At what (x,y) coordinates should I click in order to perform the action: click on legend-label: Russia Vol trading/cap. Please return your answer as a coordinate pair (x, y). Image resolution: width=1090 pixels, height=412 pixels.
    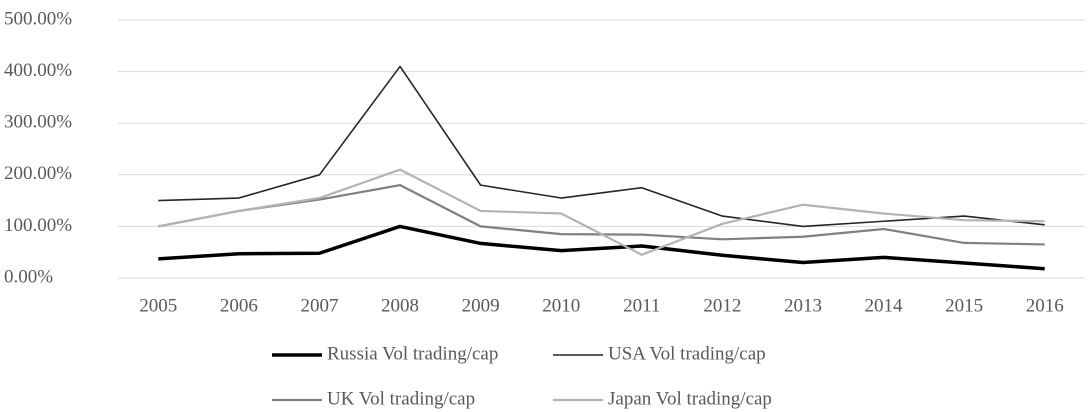
    Looking at the image, I should click on (412, 353).